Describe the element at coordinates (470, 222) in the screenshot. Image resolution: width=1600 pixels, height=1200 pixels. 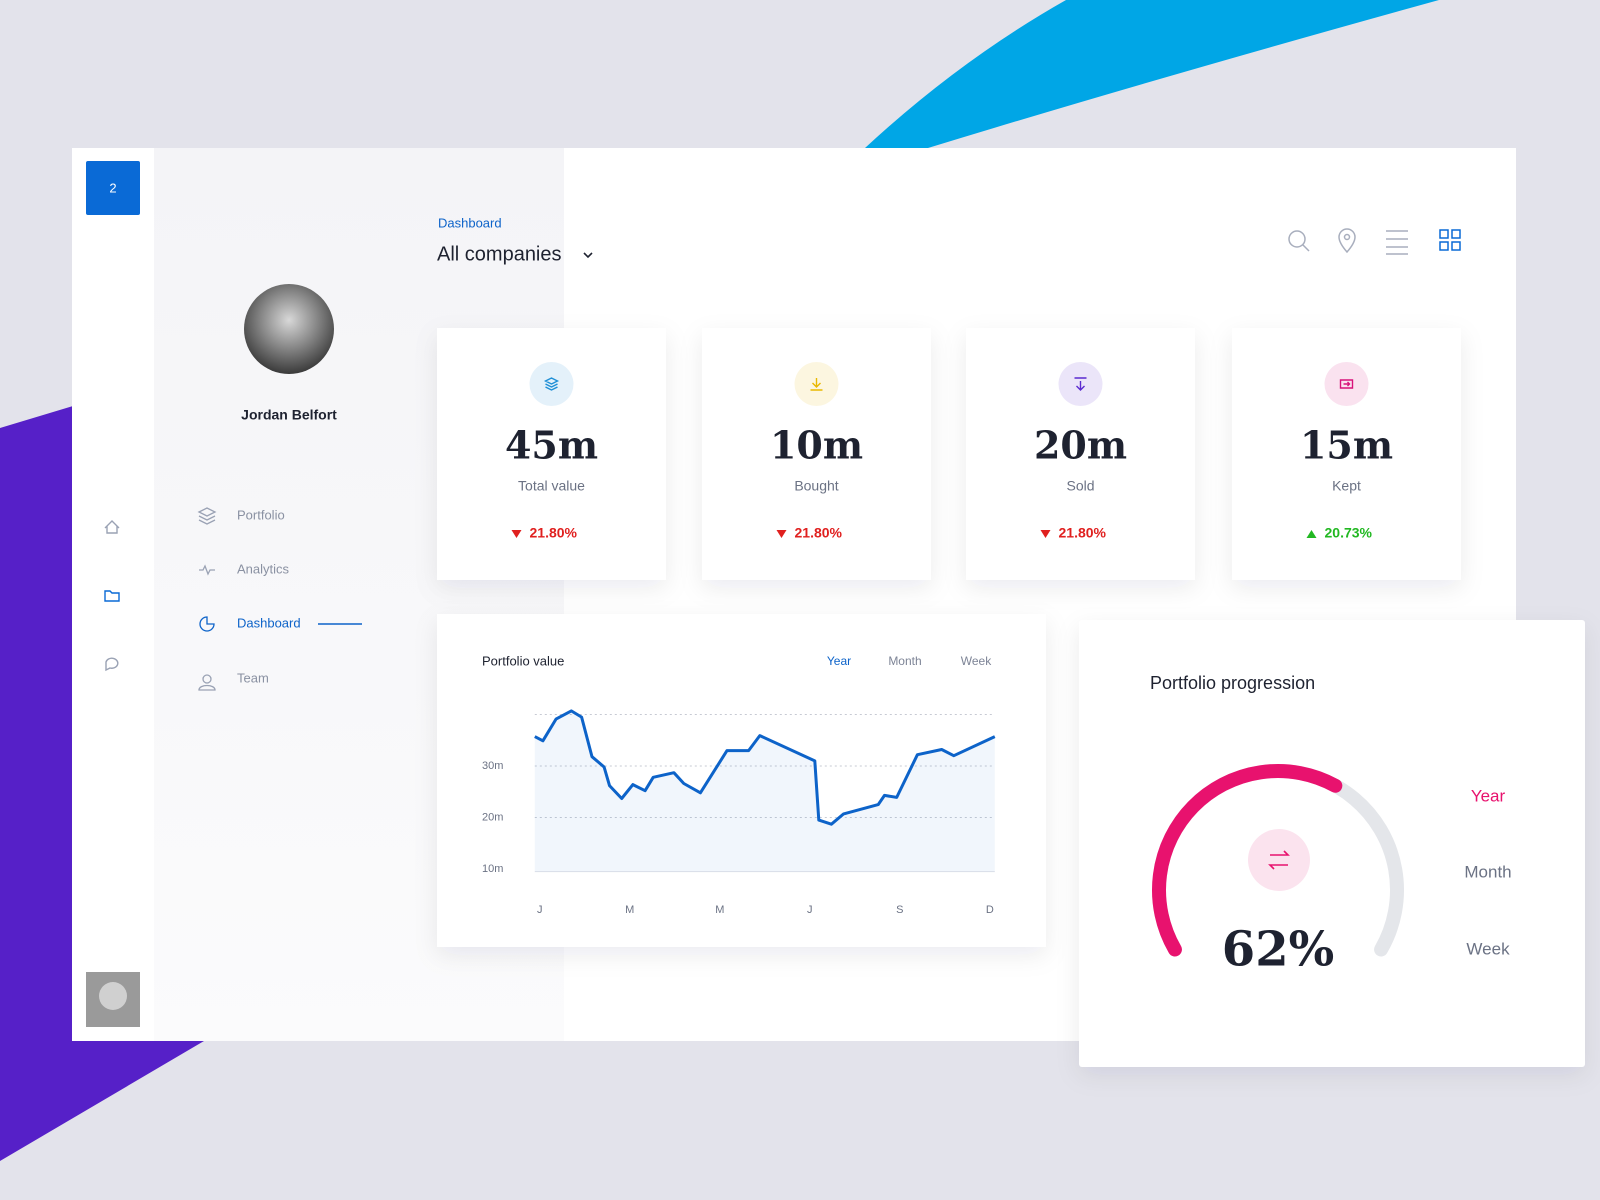
I see `breadcrumb: Dashboard` at that location.